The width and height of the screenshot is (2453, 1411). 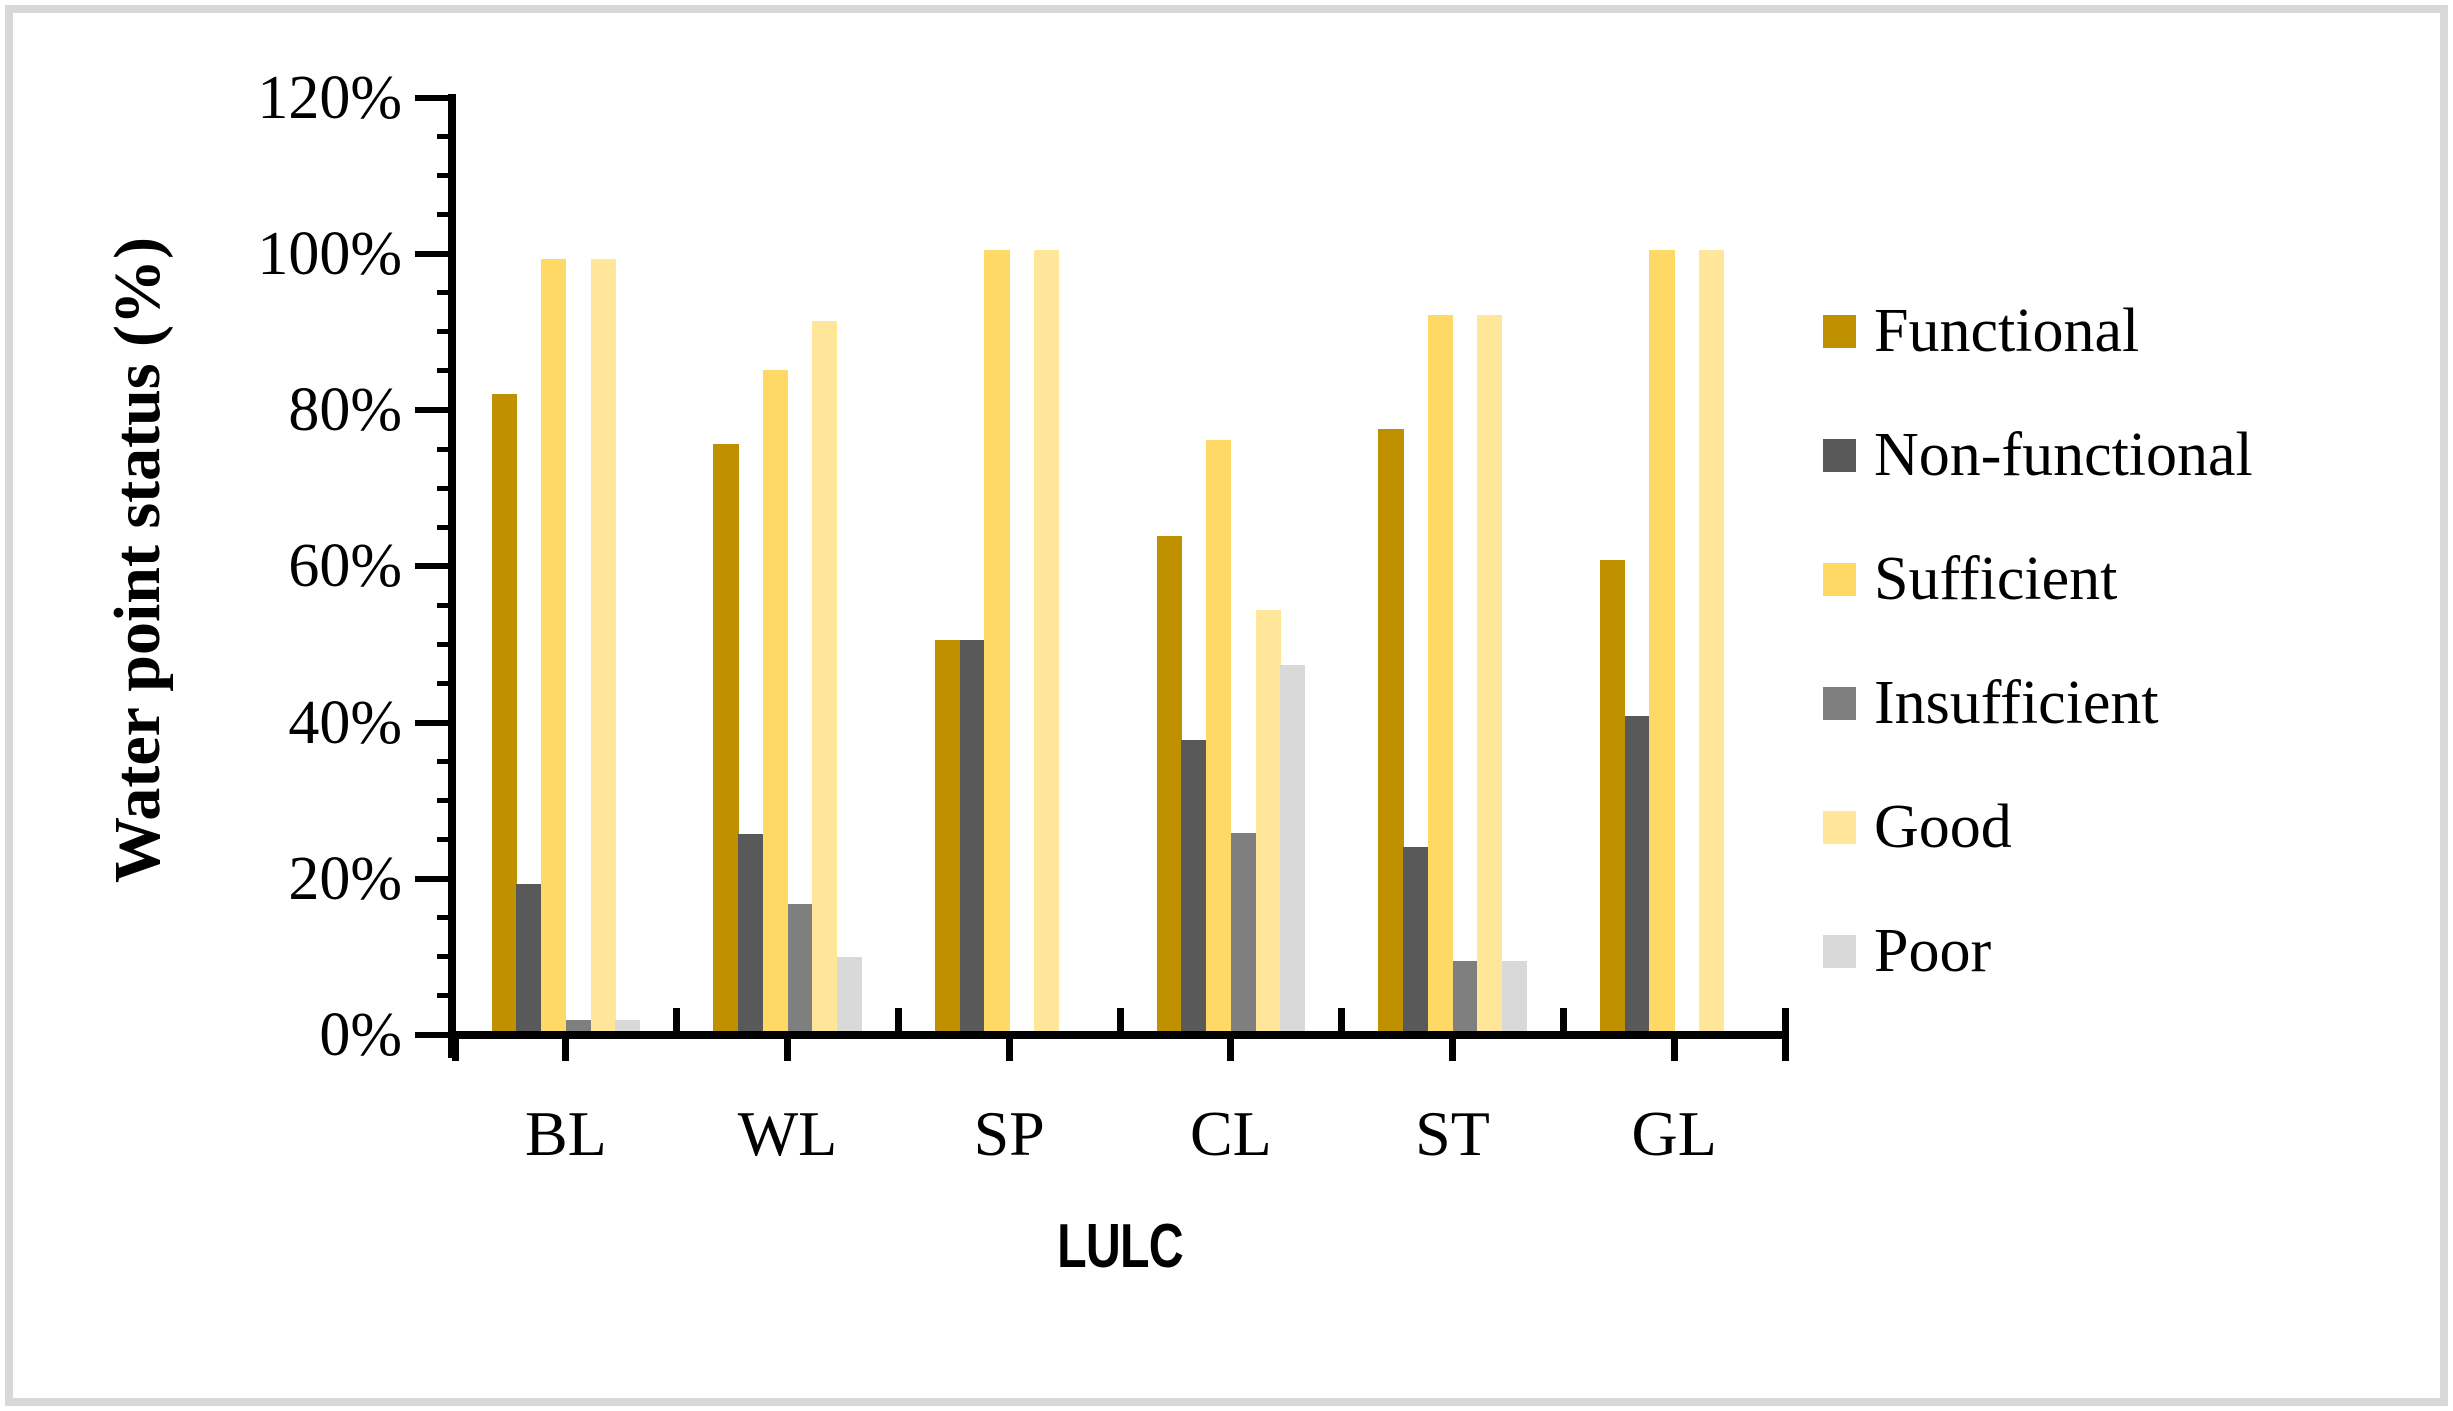 What do you see at coordinates (1933, 951) in the screenshot?
I see `legend-label: Poor` at bounding box center [1933, 951].